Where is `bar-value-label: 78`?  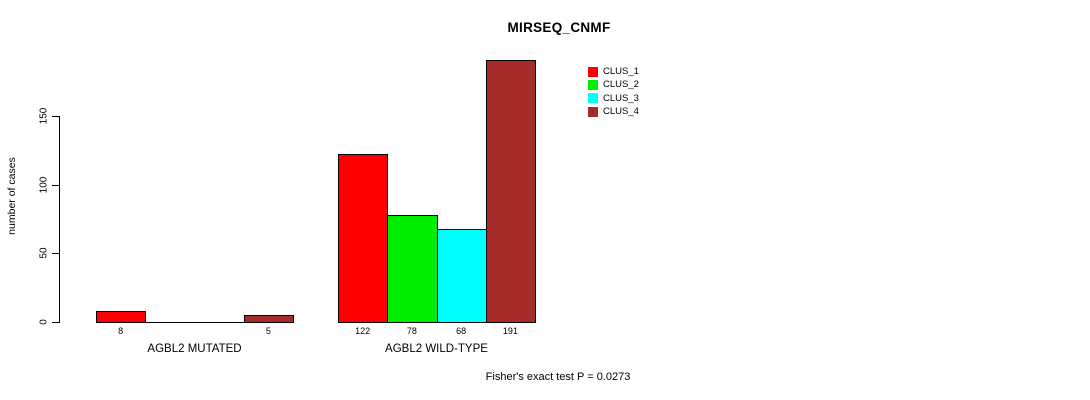 bar-value-label: 78 is located at coordinates (411, 331).